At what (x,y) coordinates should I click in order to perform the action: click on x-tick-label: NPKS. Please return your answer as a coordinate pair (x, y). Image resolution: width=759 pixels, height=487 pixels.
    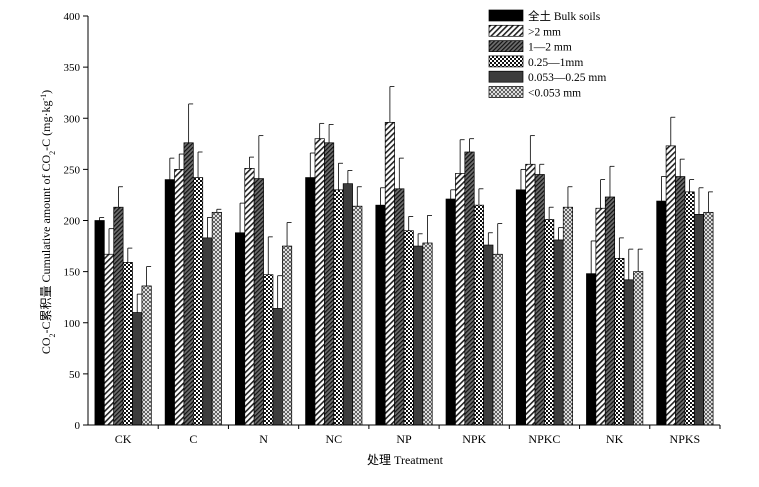
    Looking at the image, I should click on (685, 439).